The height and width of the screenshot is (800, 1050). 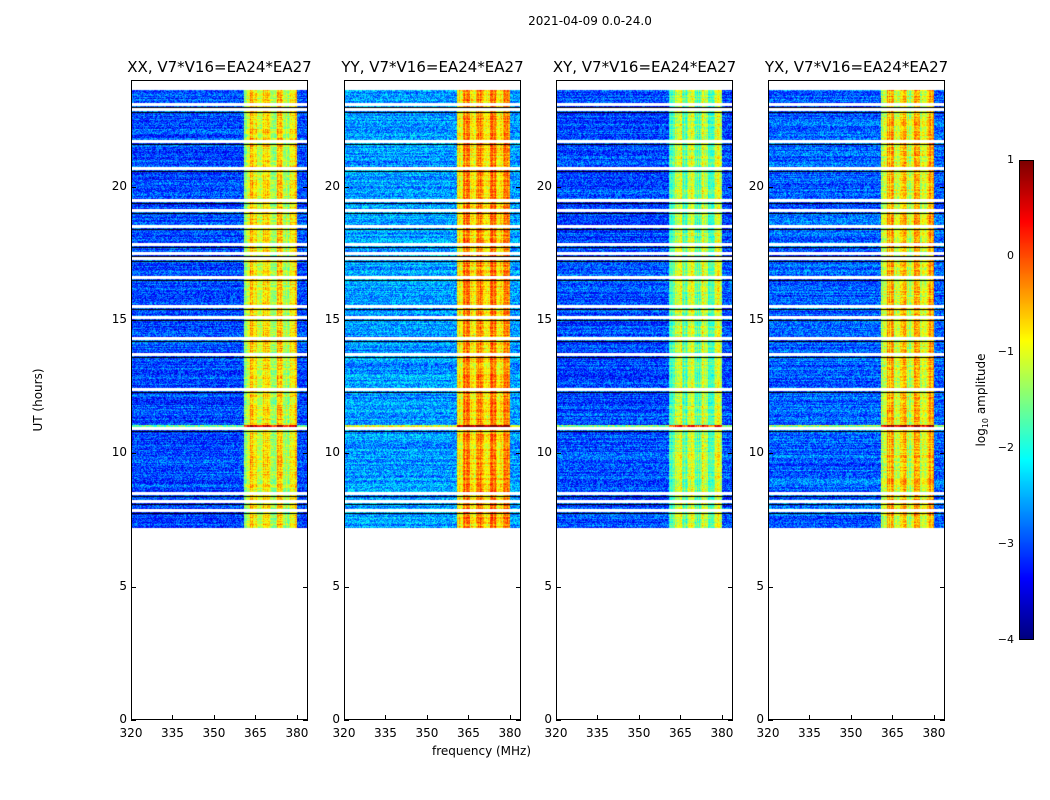 What do you see at coordinates (1010, 255) in the screenshot?
I see `colorbar-tick-label: 0` at bounding box center [1010, 255].